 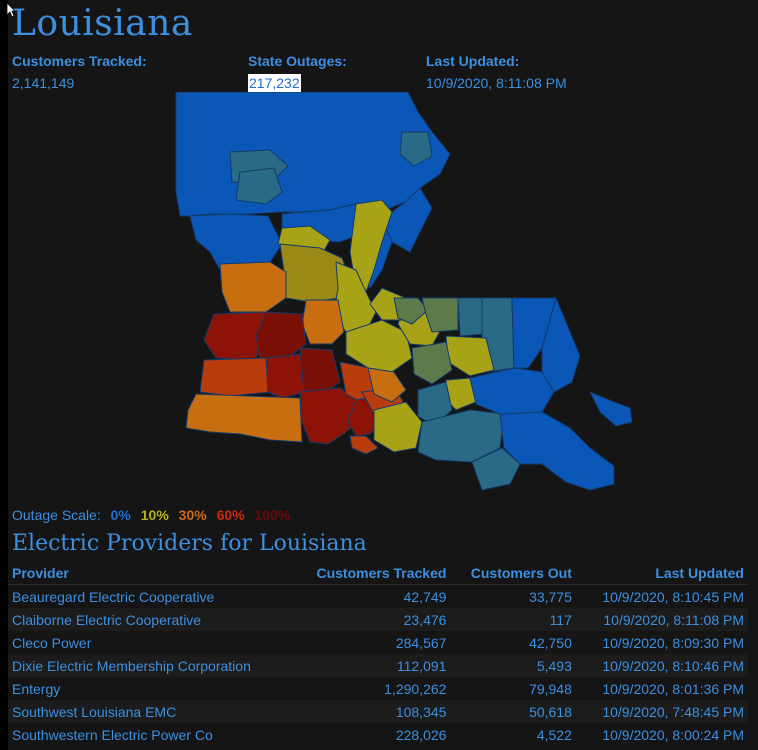 What do you see at coordinates (371, 619) in the screenshot?
I see `customers-tracked-cell: 23,476` at bounding box center [371, 619].